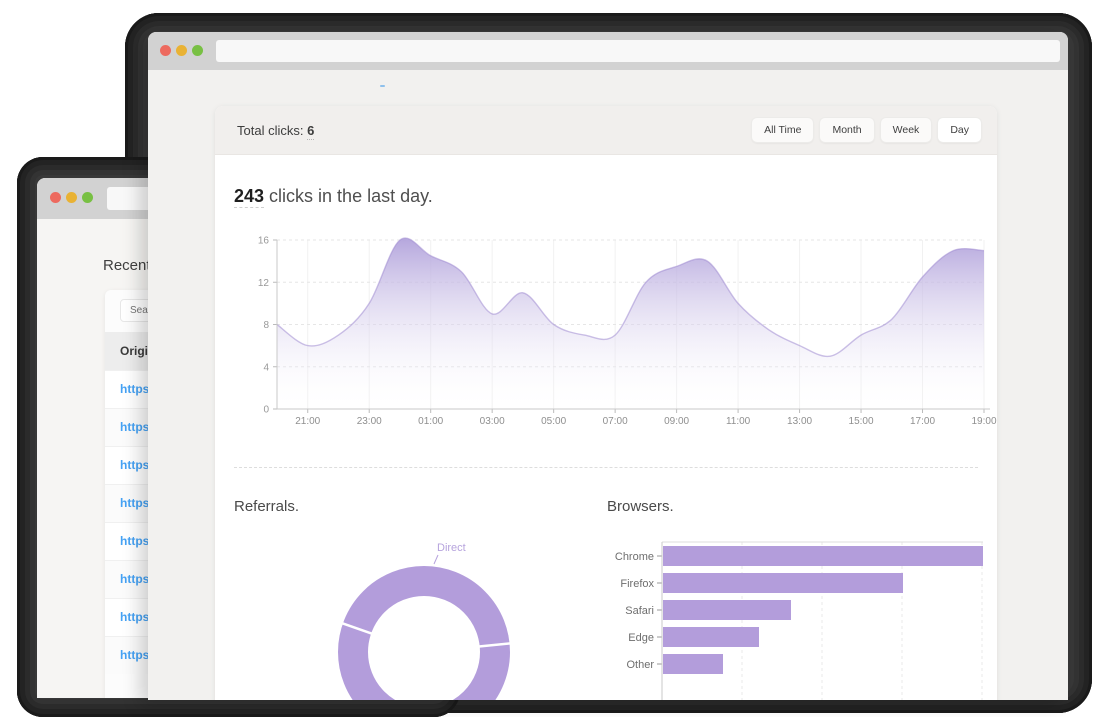  I want to click on svg-text: 05:00, so click(553, 421).